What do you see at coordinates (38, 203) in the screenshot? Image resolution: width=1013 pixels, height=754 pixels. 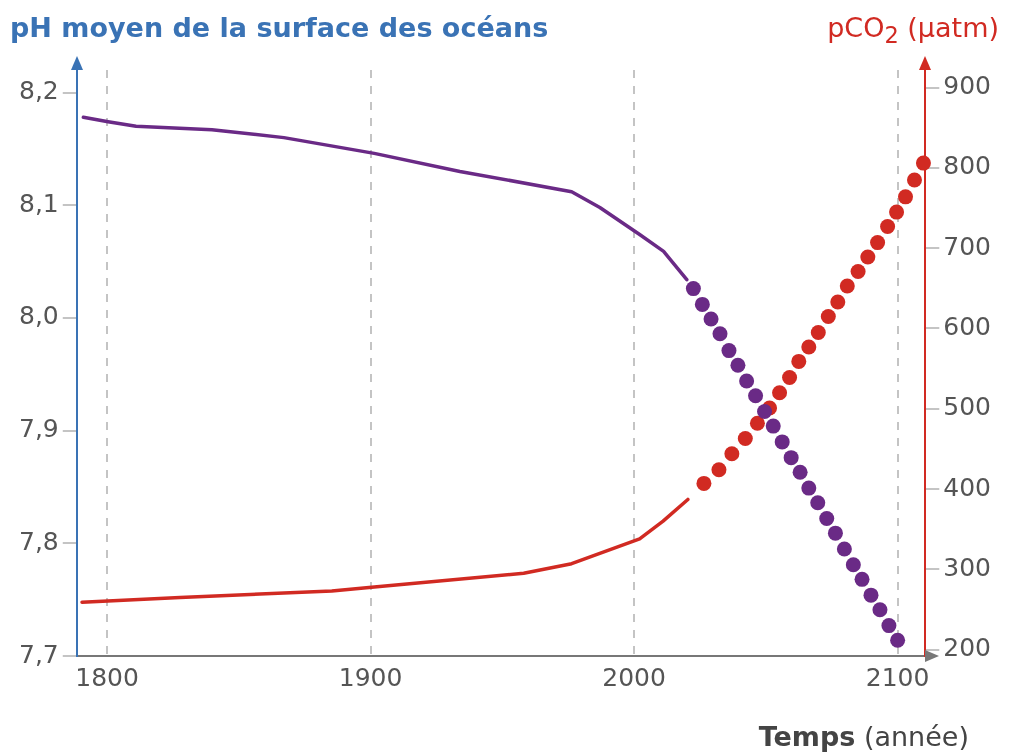 I see `y-tick-label: 8,1` at bounding box center [38, 203].